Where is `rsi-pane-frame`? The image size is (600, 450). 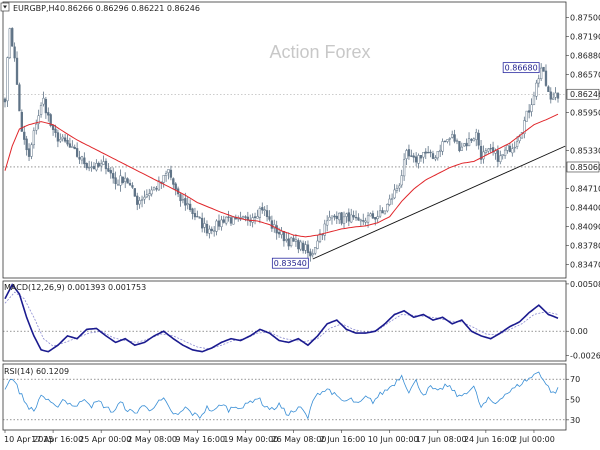
rsi-pane-frame is located at coordinates (284, 397).